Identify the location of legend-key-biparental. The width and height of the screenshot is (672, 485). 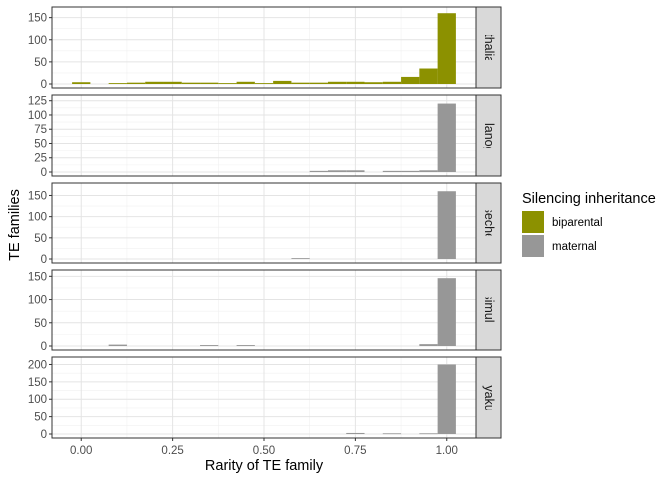
(533, 222).